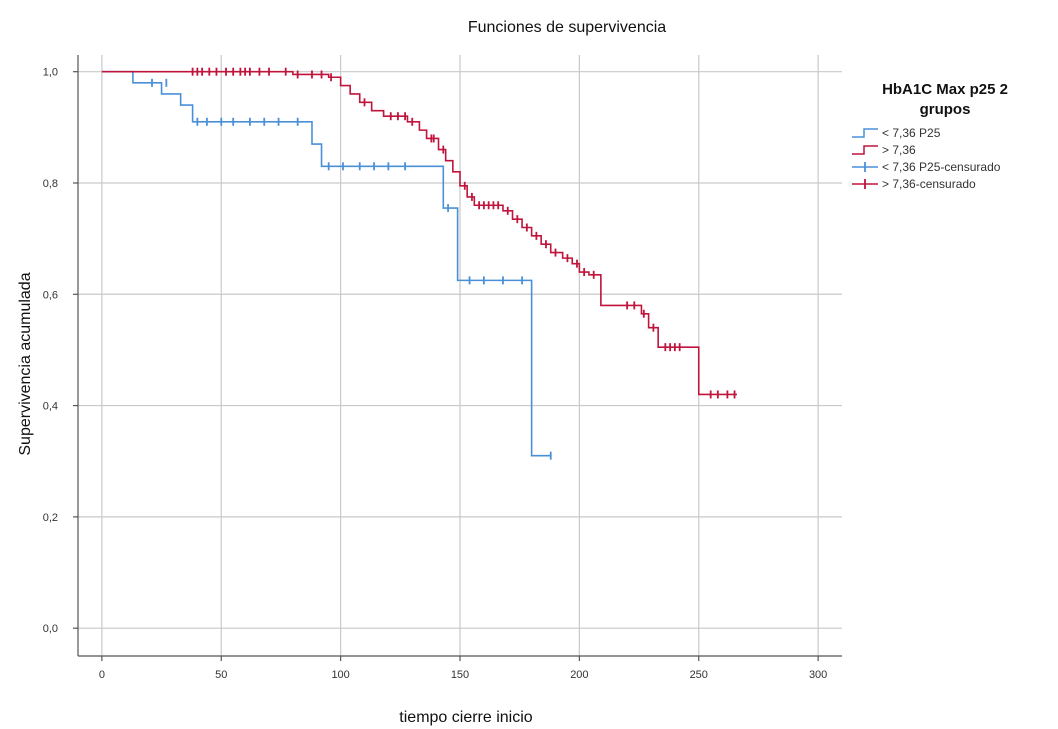 The height and width of the screenshot is (729, 1058). What do you see at coordinates (50, 518) in the screenshot?
I see `y-tick-label-1: 0,2` at bounding box center [50, 518].